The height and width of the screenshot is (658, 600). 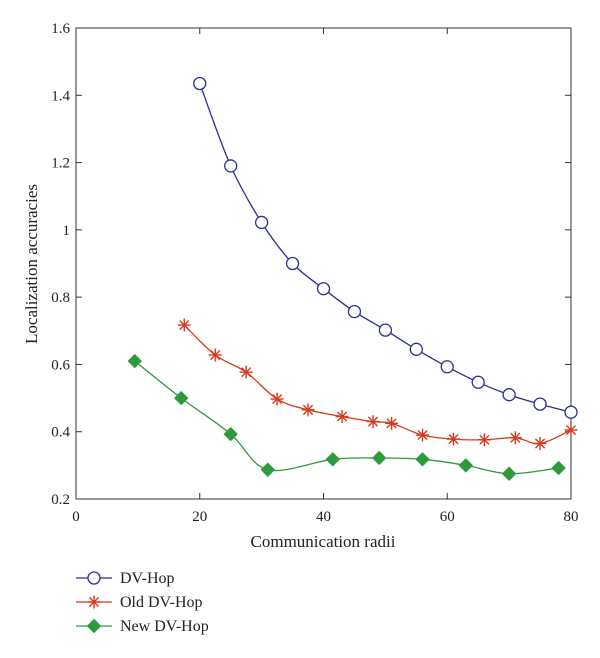 I want to click on legend-label: New DV-Hop, so click(x=164, y=626).